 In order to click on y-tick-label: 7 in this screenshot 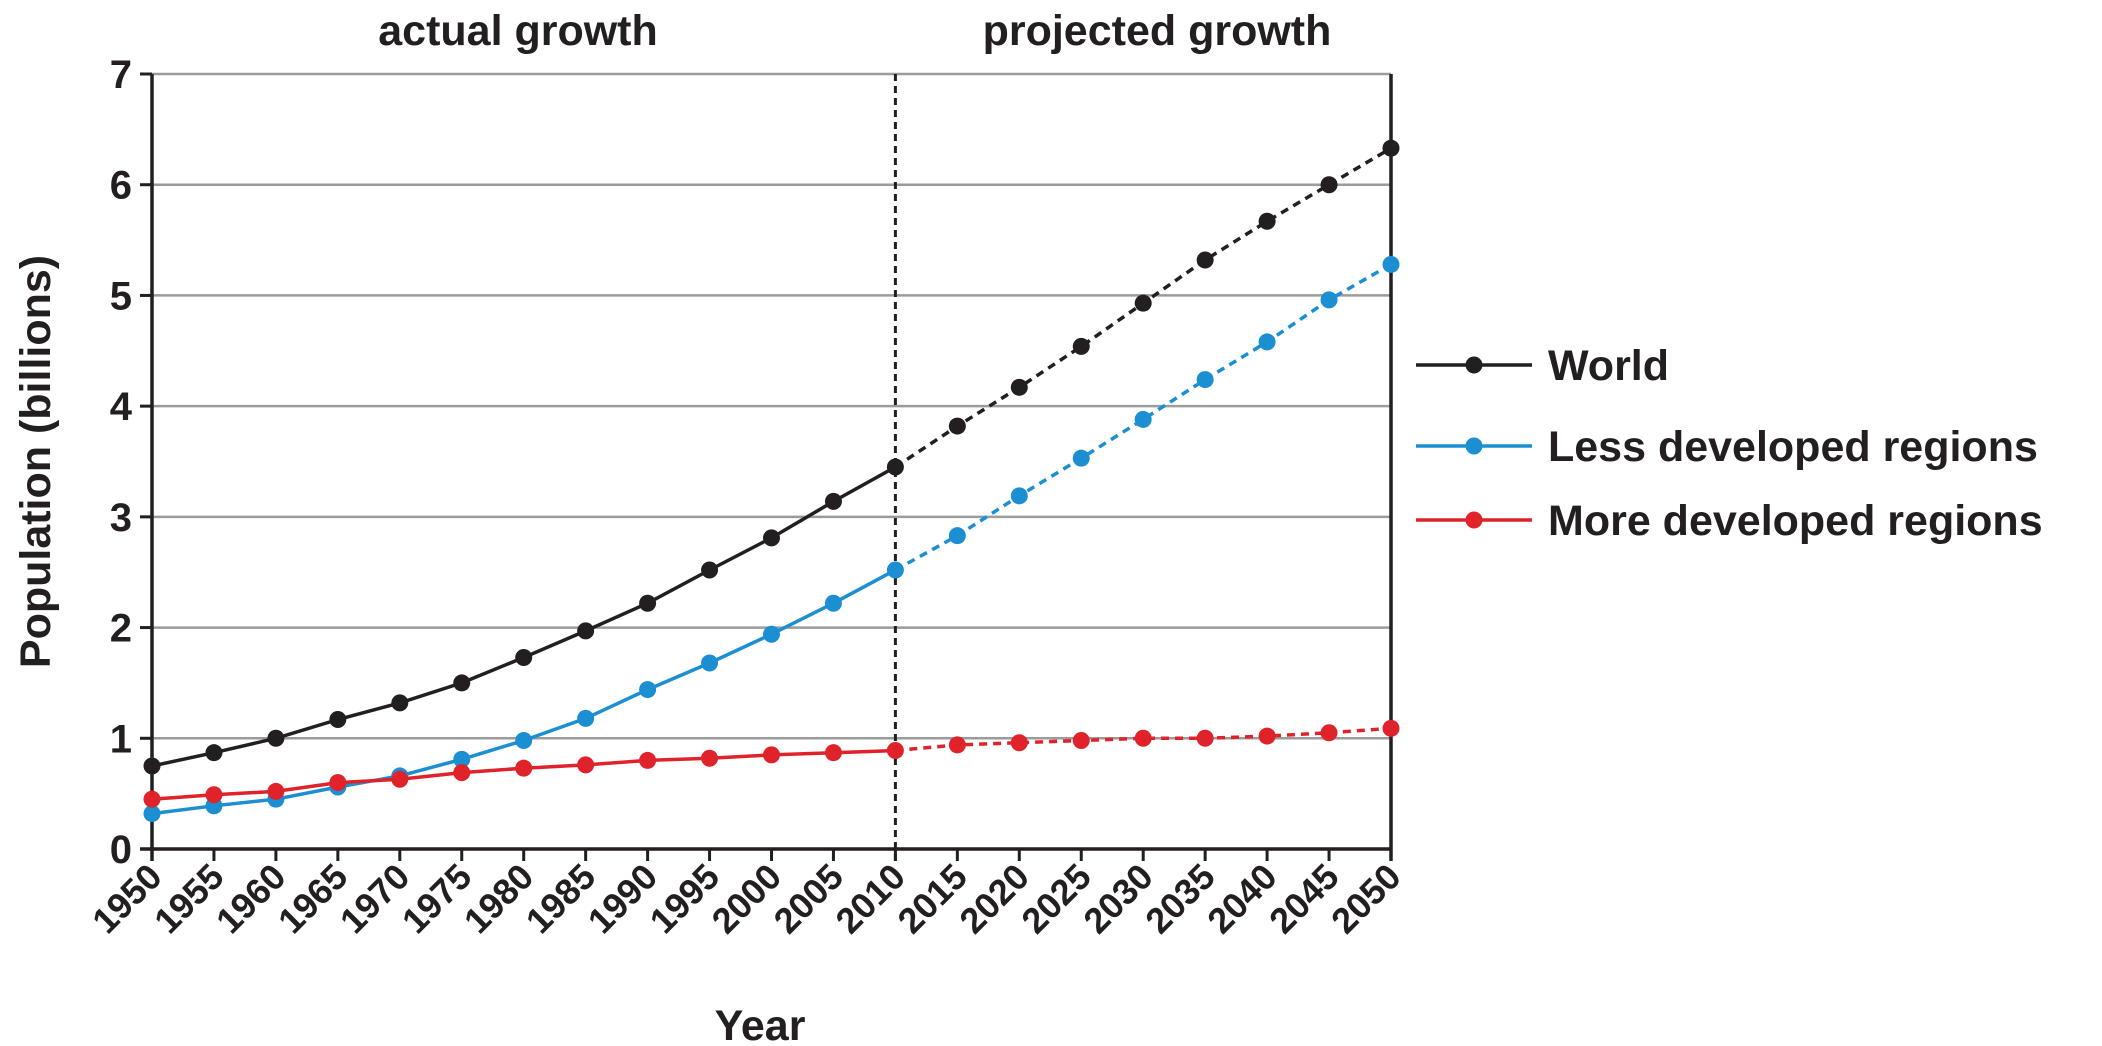, I will do `click(121, 75)`.